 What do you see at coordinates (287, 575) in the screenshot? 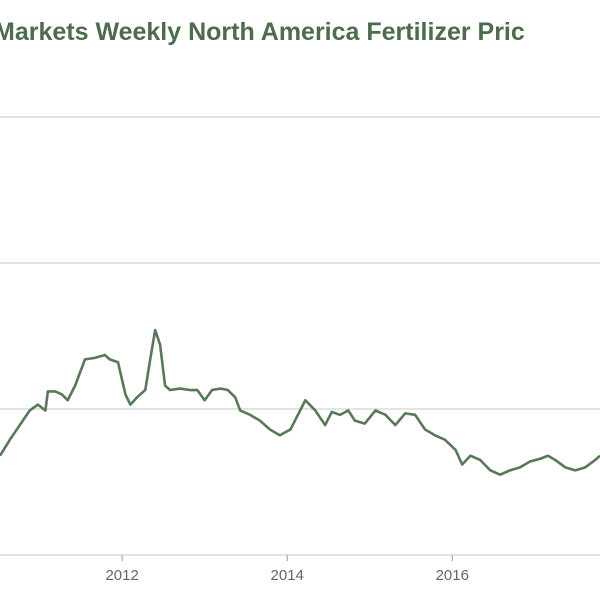
I see `x-tick-label: 2014` at bounding box center [287, 575].